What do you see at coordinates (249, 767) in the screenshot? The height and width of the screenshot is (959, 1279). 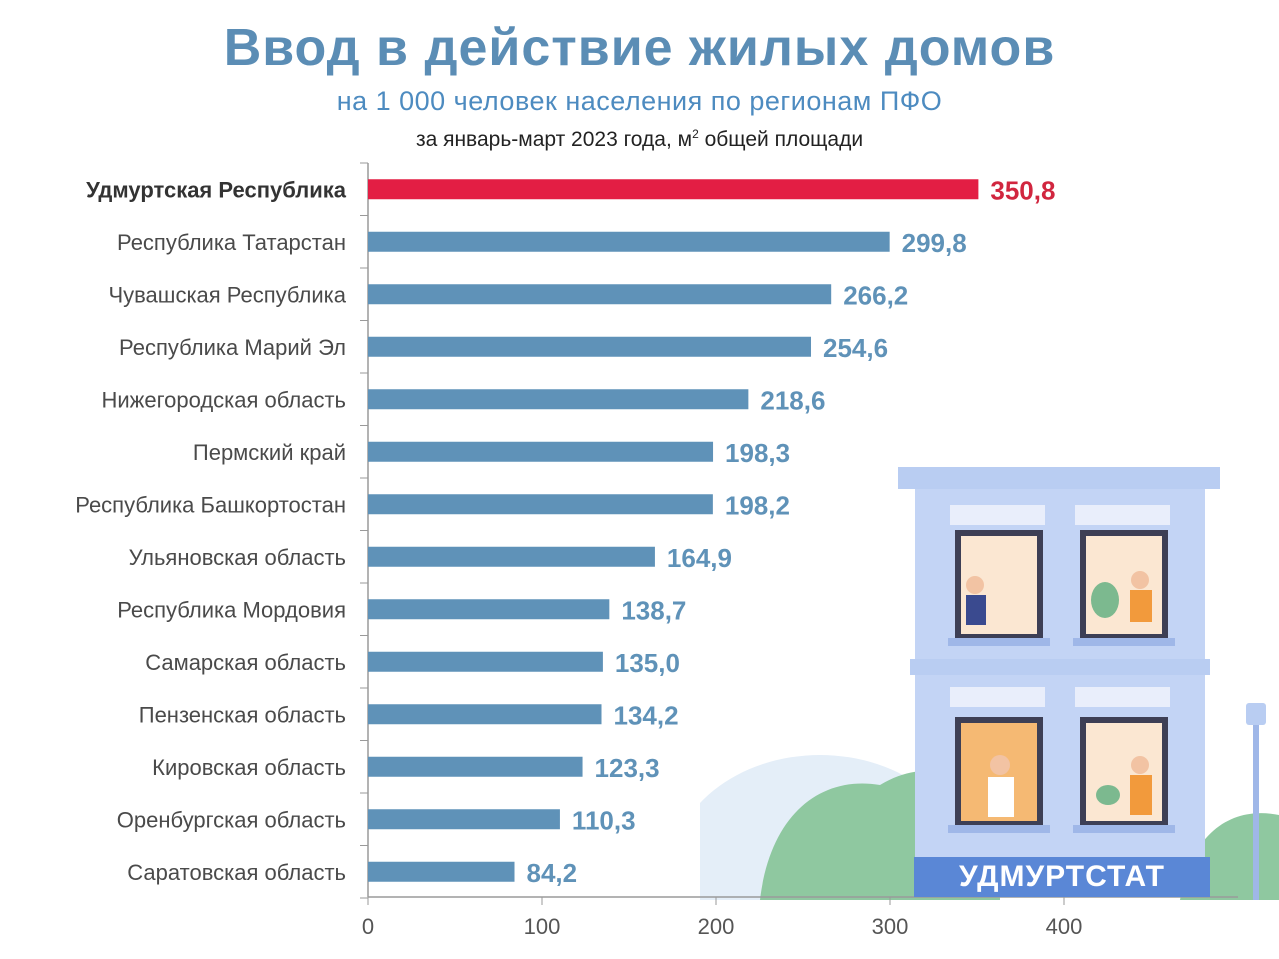 I see `category-label-12: Кировская область` at bounding box center [249, 767].